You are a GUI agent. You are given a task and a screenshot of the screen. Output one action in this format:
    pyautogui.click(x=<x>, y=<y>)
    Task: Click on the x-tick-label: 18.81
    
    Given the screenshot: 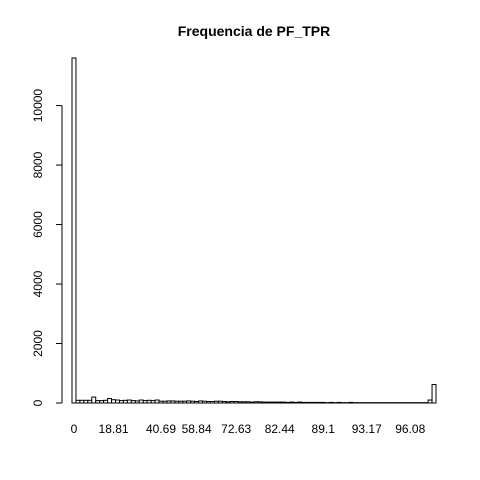 What is the action you would take?
    pyautogui.click(x=114, y=429)
    